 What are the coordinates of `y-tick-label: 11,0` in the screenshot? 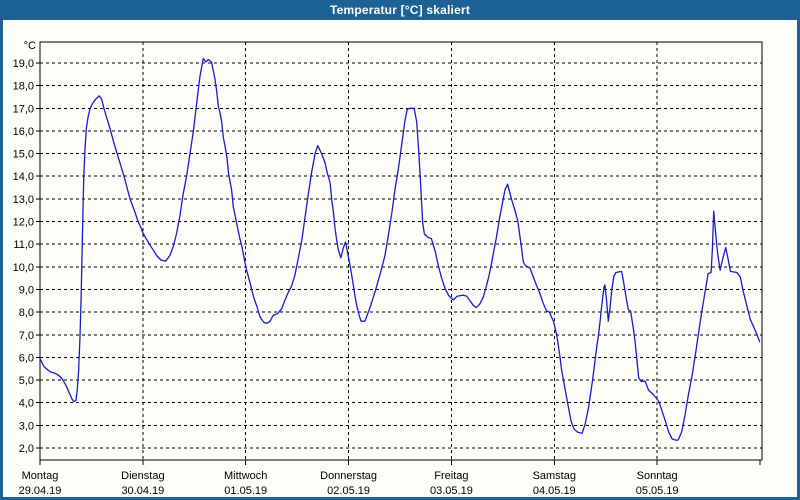 It's located at (23, 245).